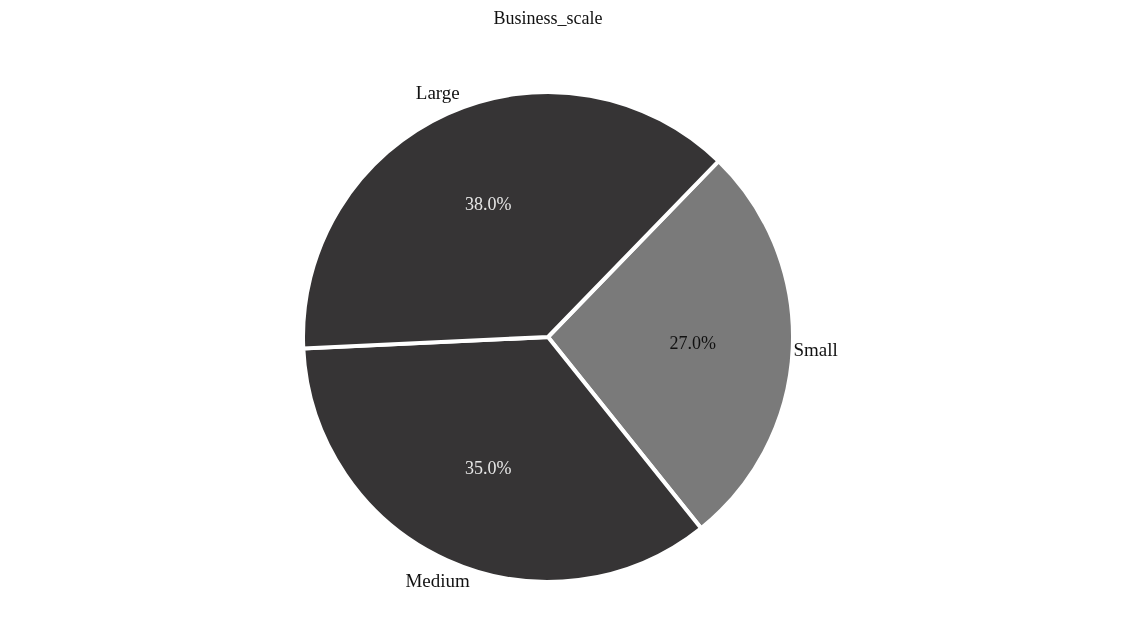 This screenshot has width=1137, height=638. Describe the element at coordinates (437, 92) in the screenshot. I see `slice-label: Large` at that location.